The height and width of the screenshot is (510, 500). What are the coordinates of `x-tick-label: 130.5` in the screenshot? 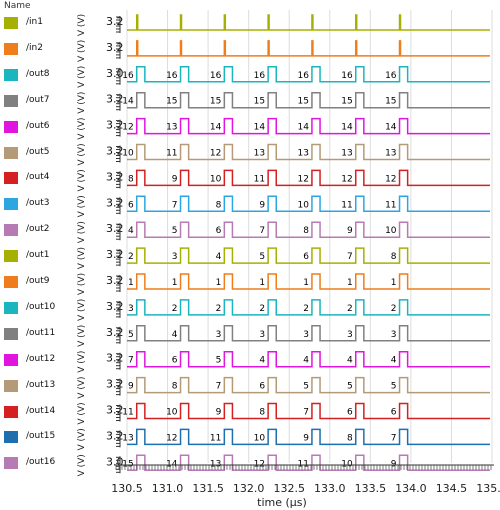 It's located at (127, 488).